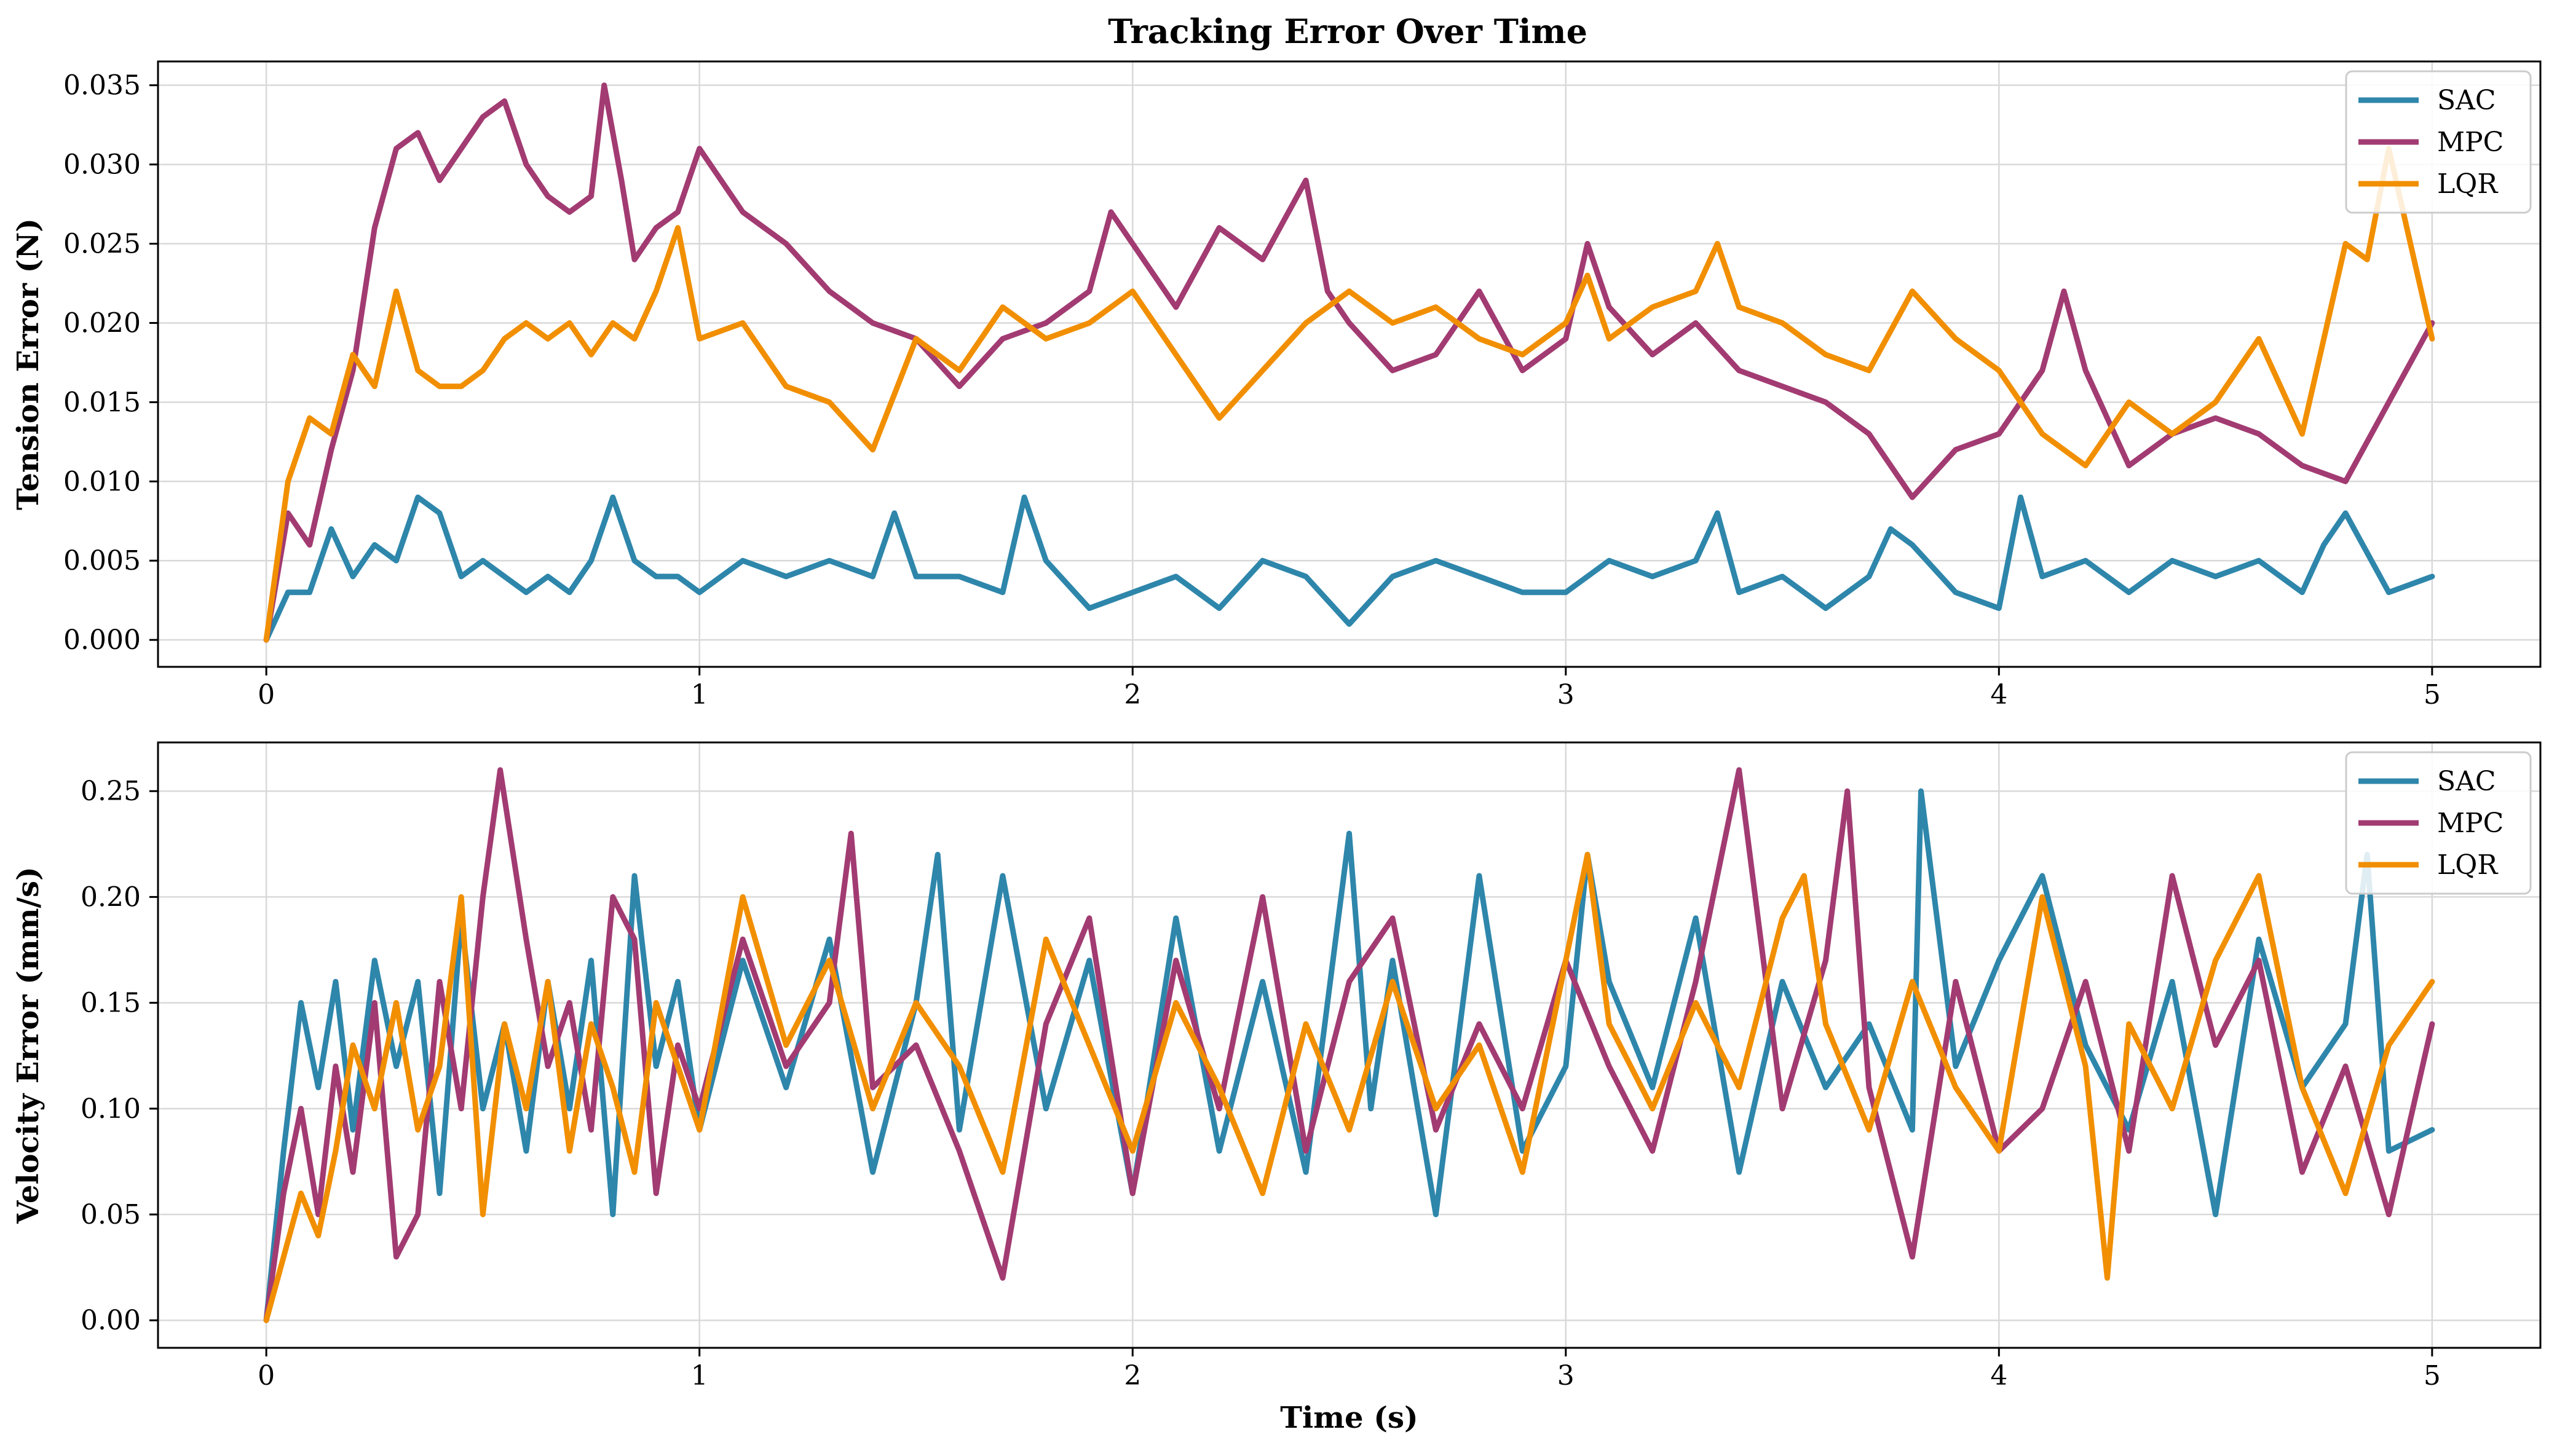 Image resolution: width=2557 pixels, height=1456 pixels. I want to click on y-tick-label: 0.20, so click(111, 897).